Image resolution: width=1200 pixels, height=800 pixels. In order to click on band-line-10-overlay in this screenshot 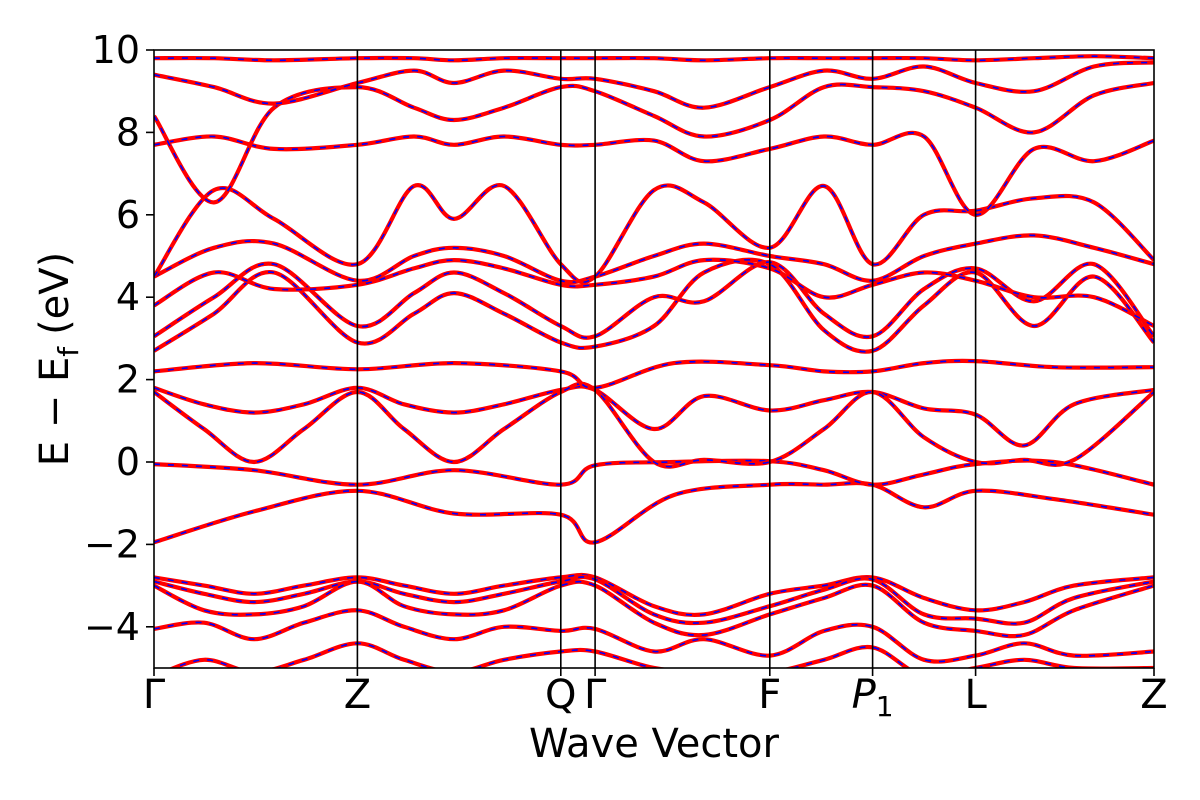, I will do `click(654, 233)`.